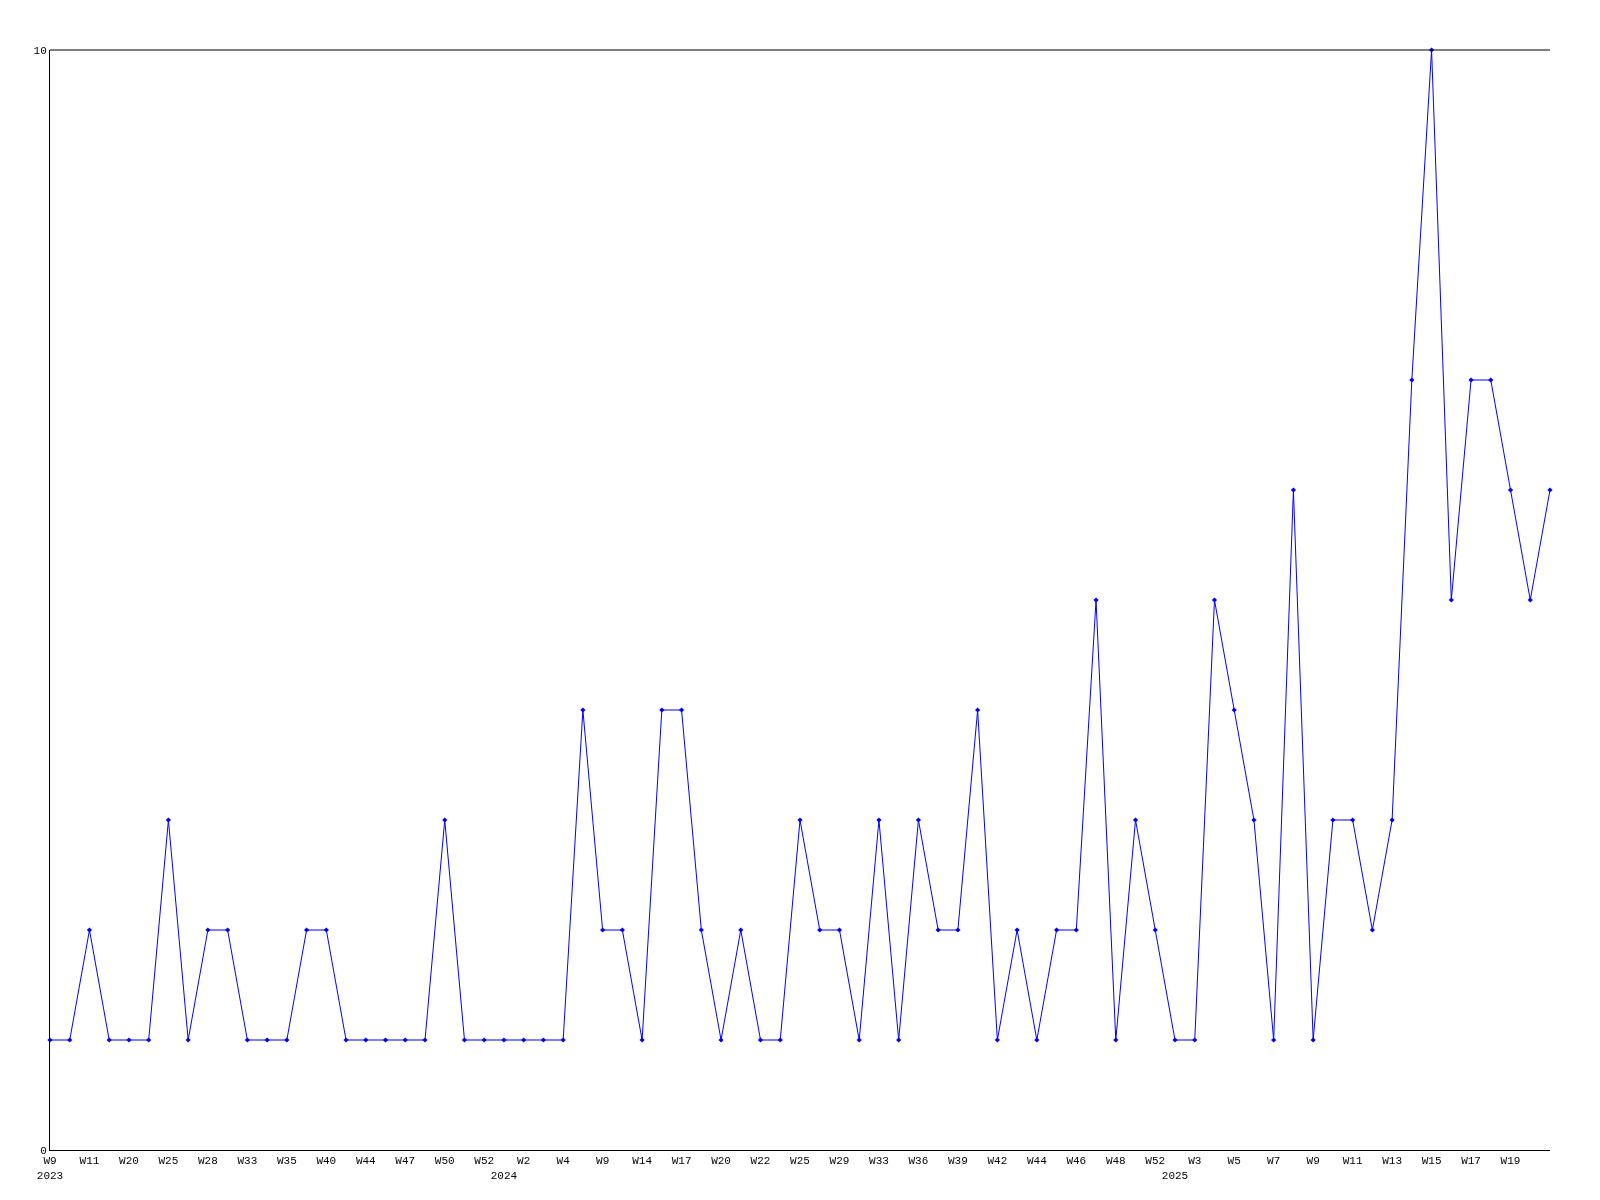 This screenshot has height=1200, width=1600. Describe the element at coordinates (444, 1161) in the screenshot. I see `x-tick-label: W50` at that location.